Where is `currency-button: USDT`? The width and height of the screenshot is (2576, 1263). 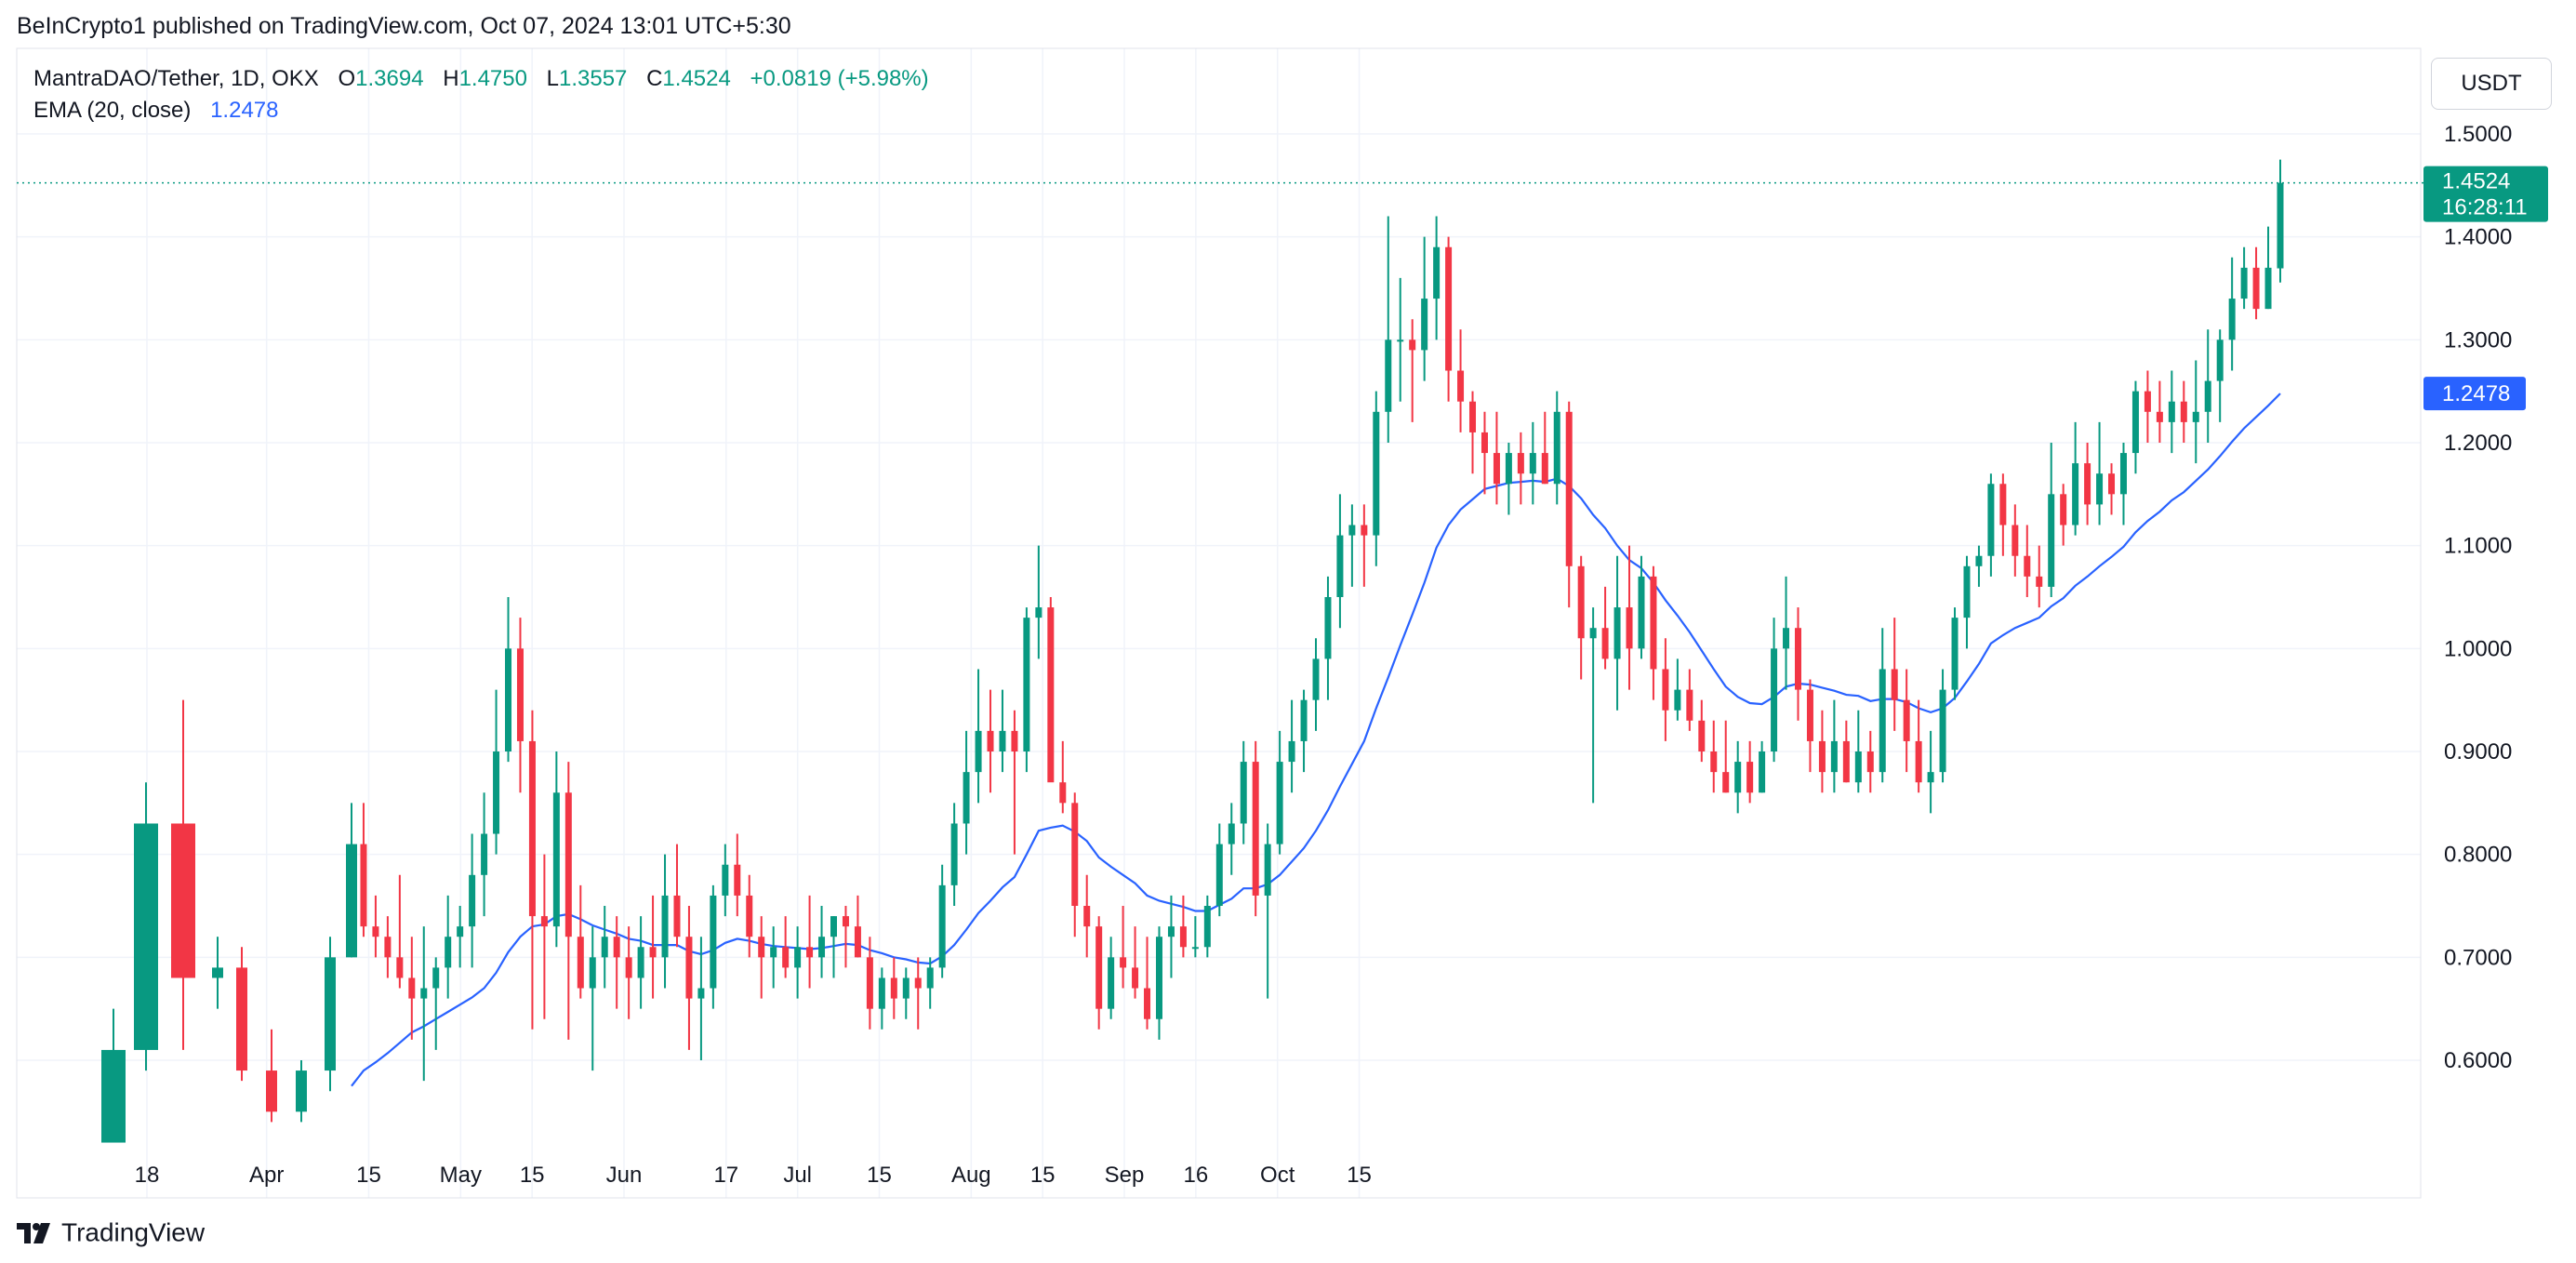
currency-button: USDT is located at coordinates (2491, 84).